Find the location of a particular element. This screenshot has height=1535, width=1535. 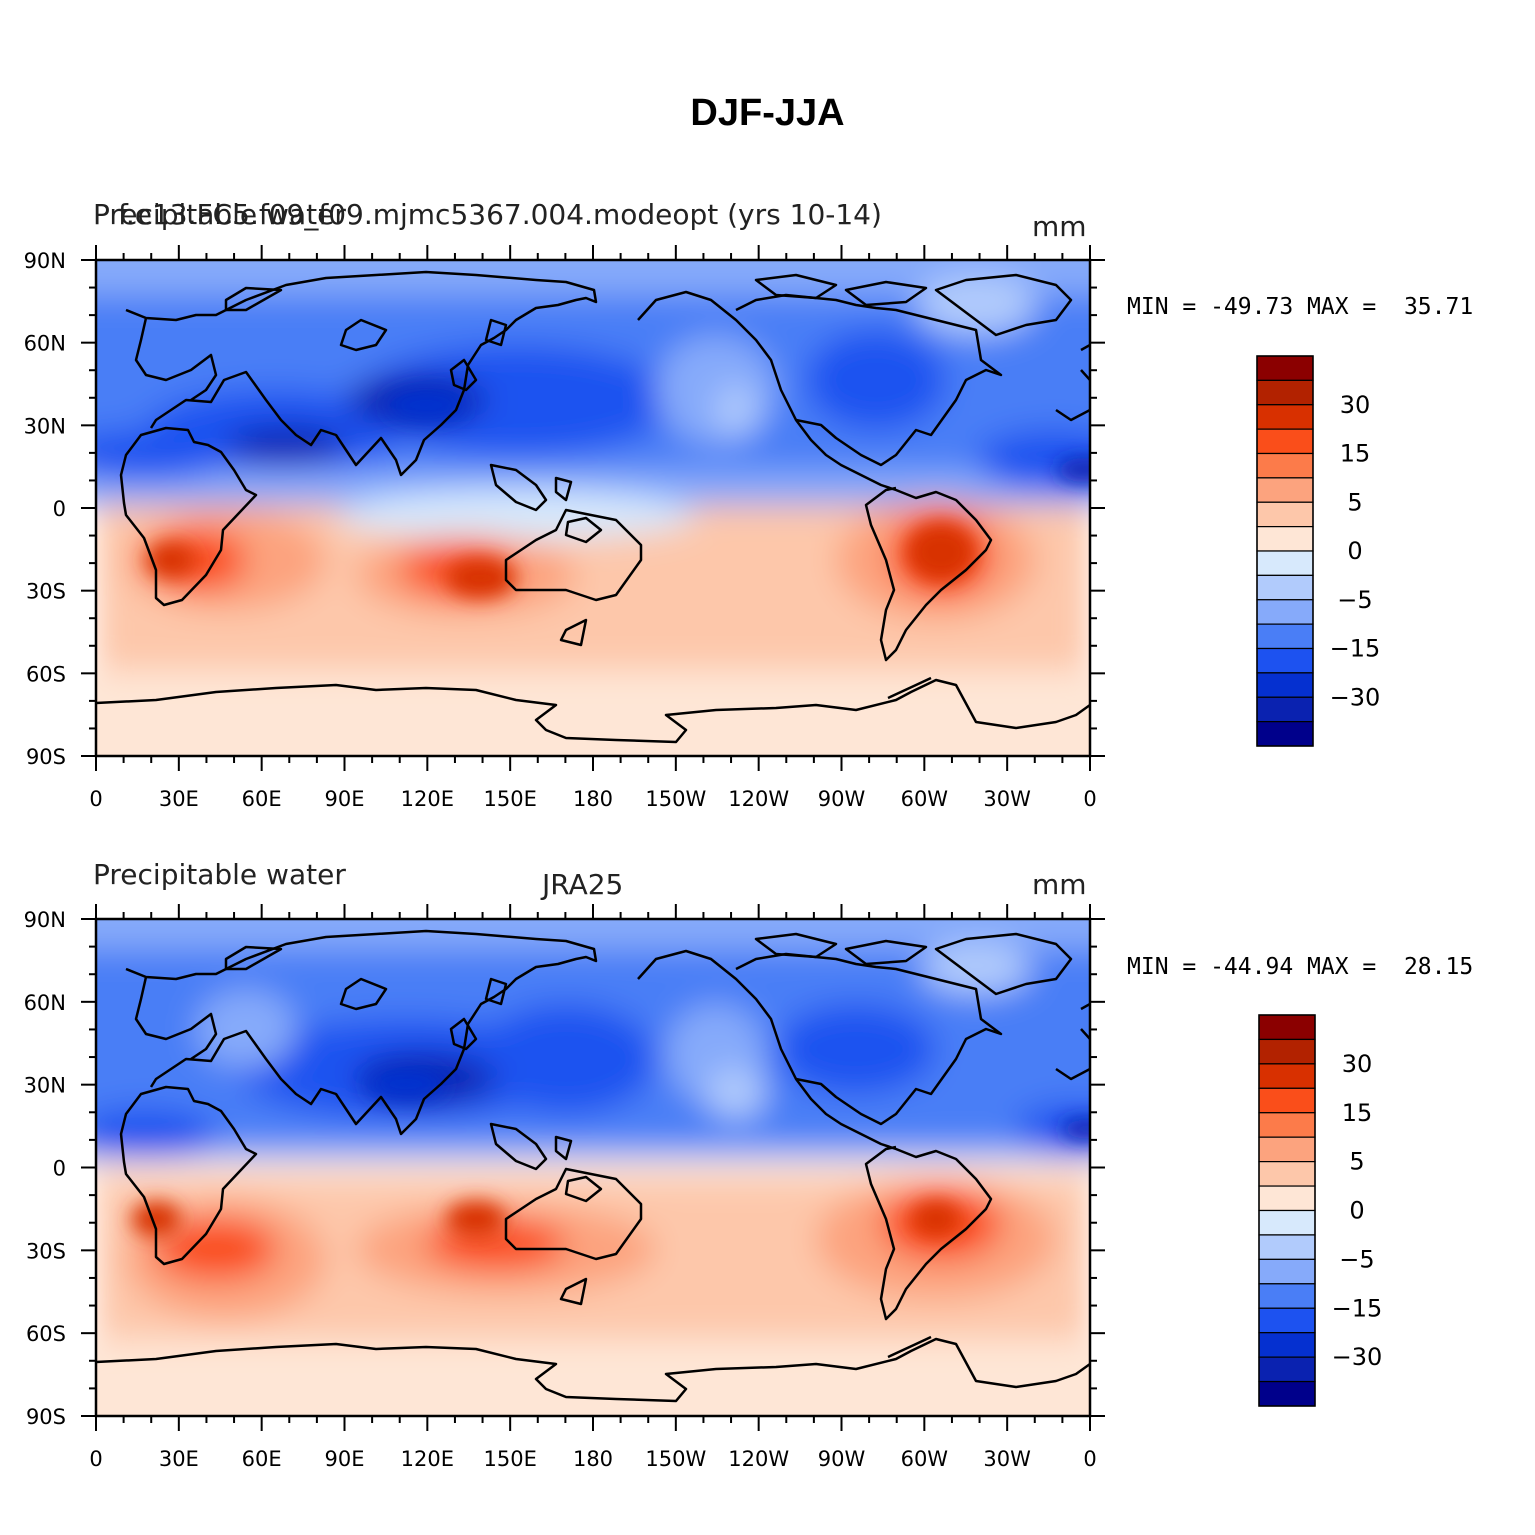

panel1-units: mm is located at coordinates (1059, 226).